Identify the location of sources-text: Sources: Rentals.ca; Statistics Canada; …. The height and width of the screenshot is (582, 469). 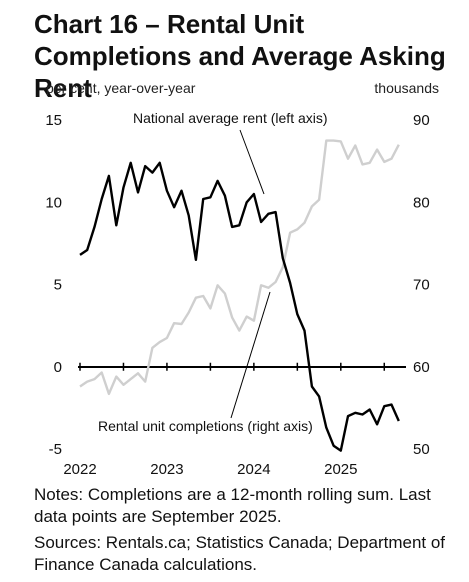
(240, 553).